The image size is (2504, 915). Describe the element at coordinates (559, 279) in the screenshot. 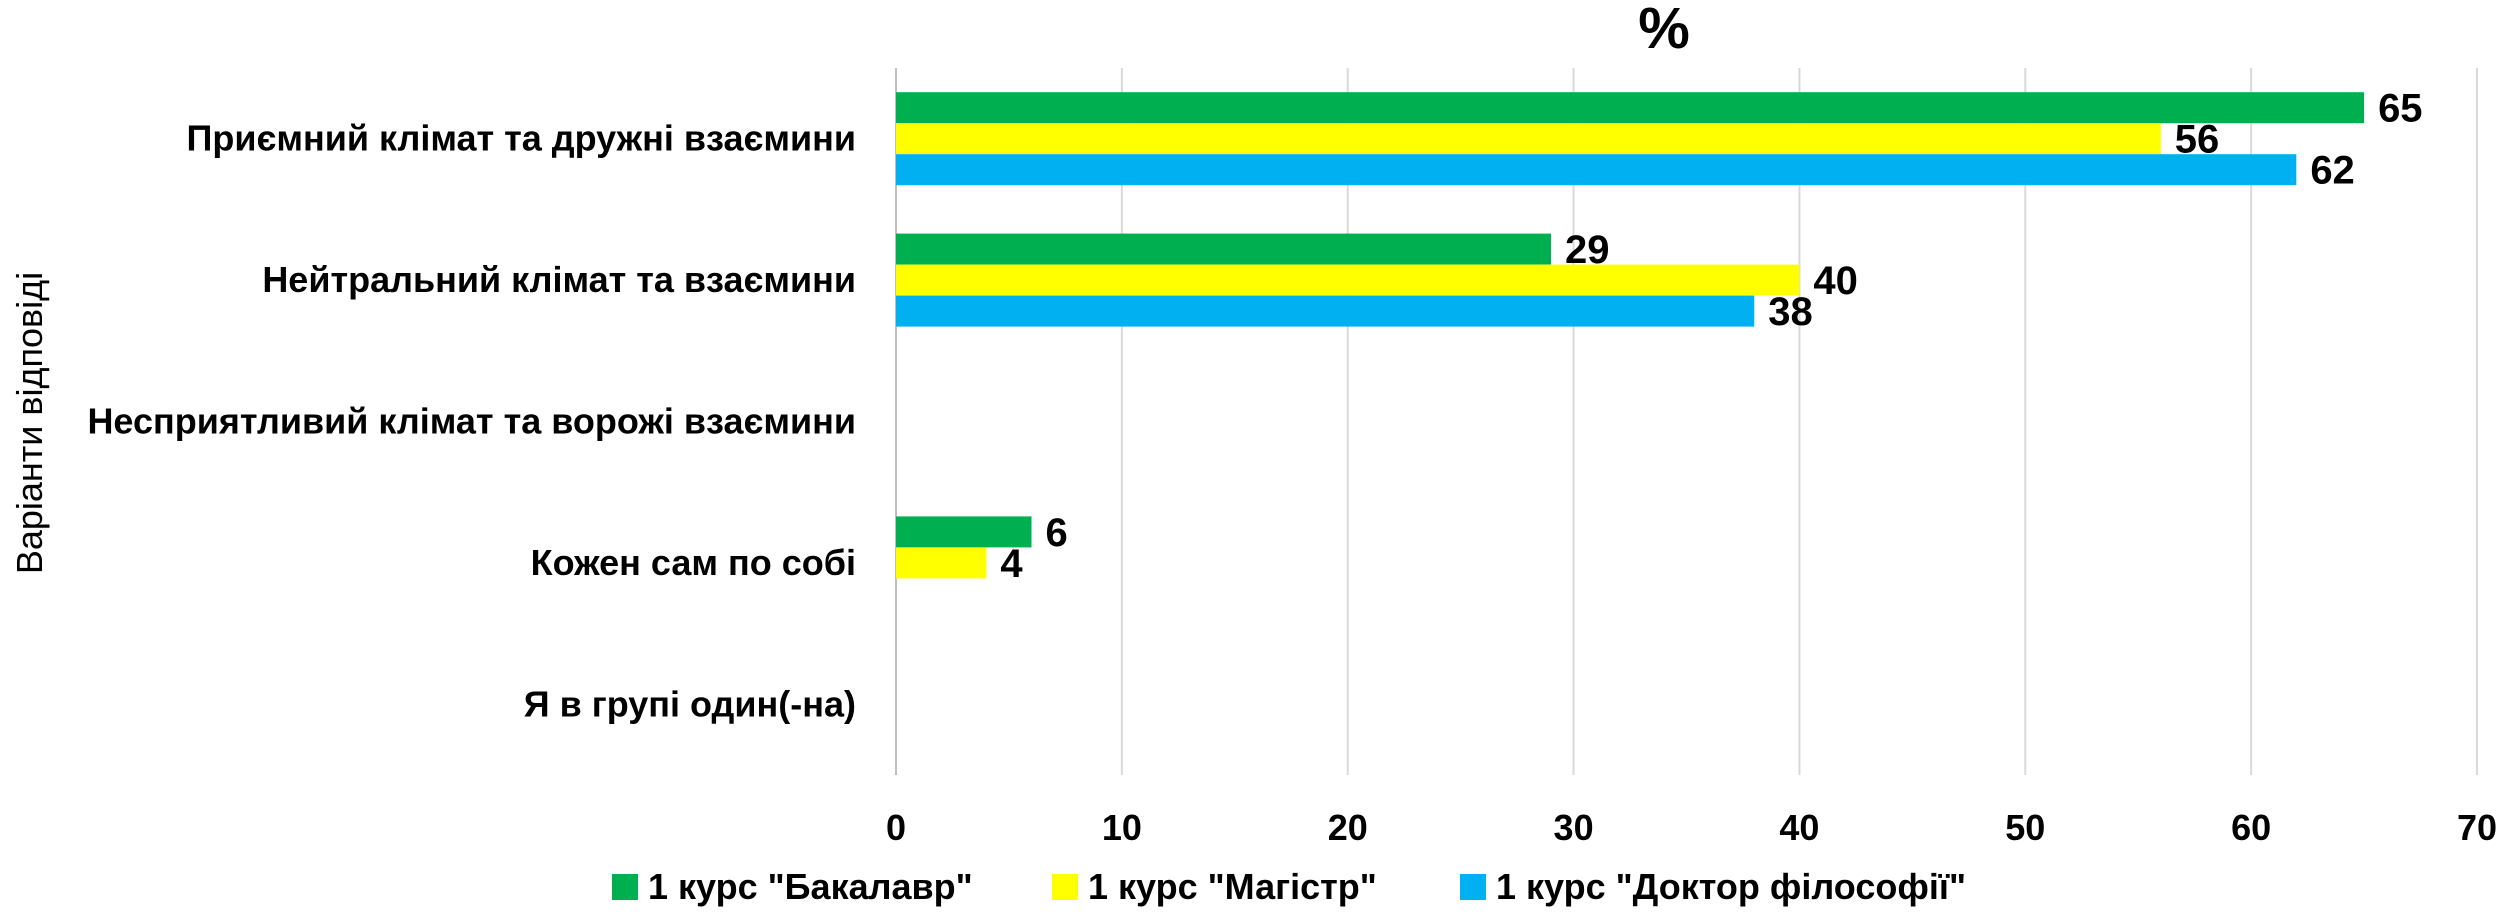

I see `category-label: Нейтральний клімат та взаємини` at that location.